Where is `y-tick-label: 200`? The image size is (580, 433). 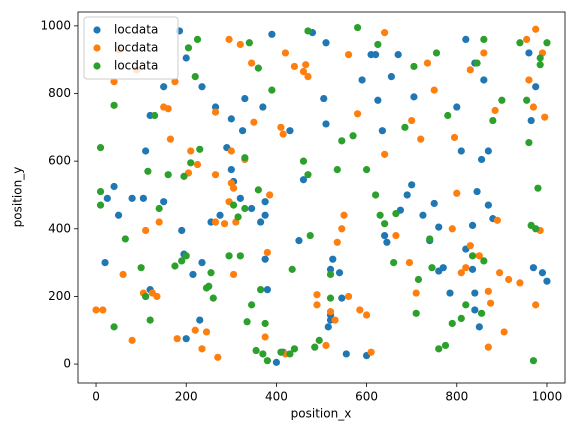
y-tick-label: 200 is located at coordinates (59, 296).